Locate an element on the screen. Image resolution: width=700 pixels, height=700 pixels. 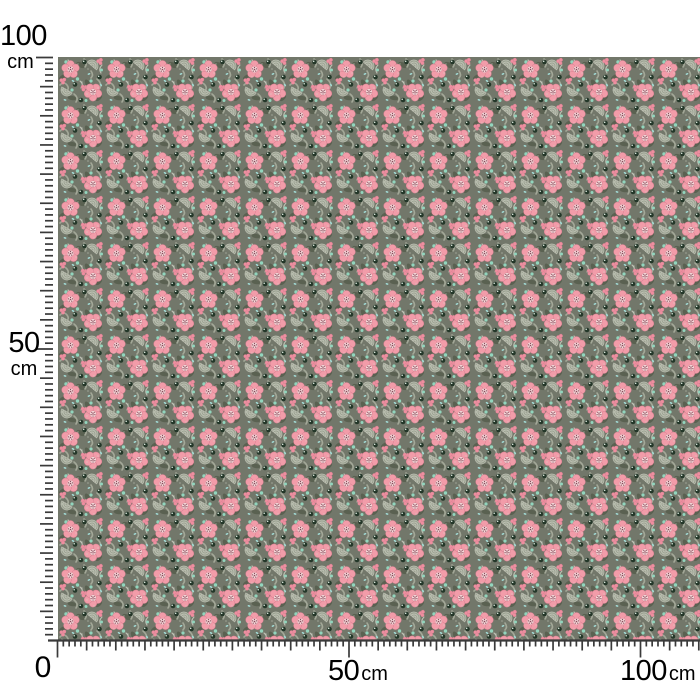
vertical-ruler-label-100: 100 cm is located at coordinates (23, 47).